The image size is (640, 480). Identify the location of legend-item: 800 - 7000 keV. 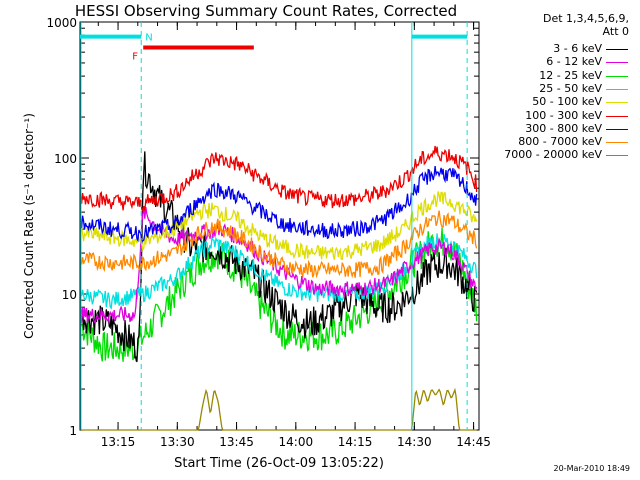
(553, 141).